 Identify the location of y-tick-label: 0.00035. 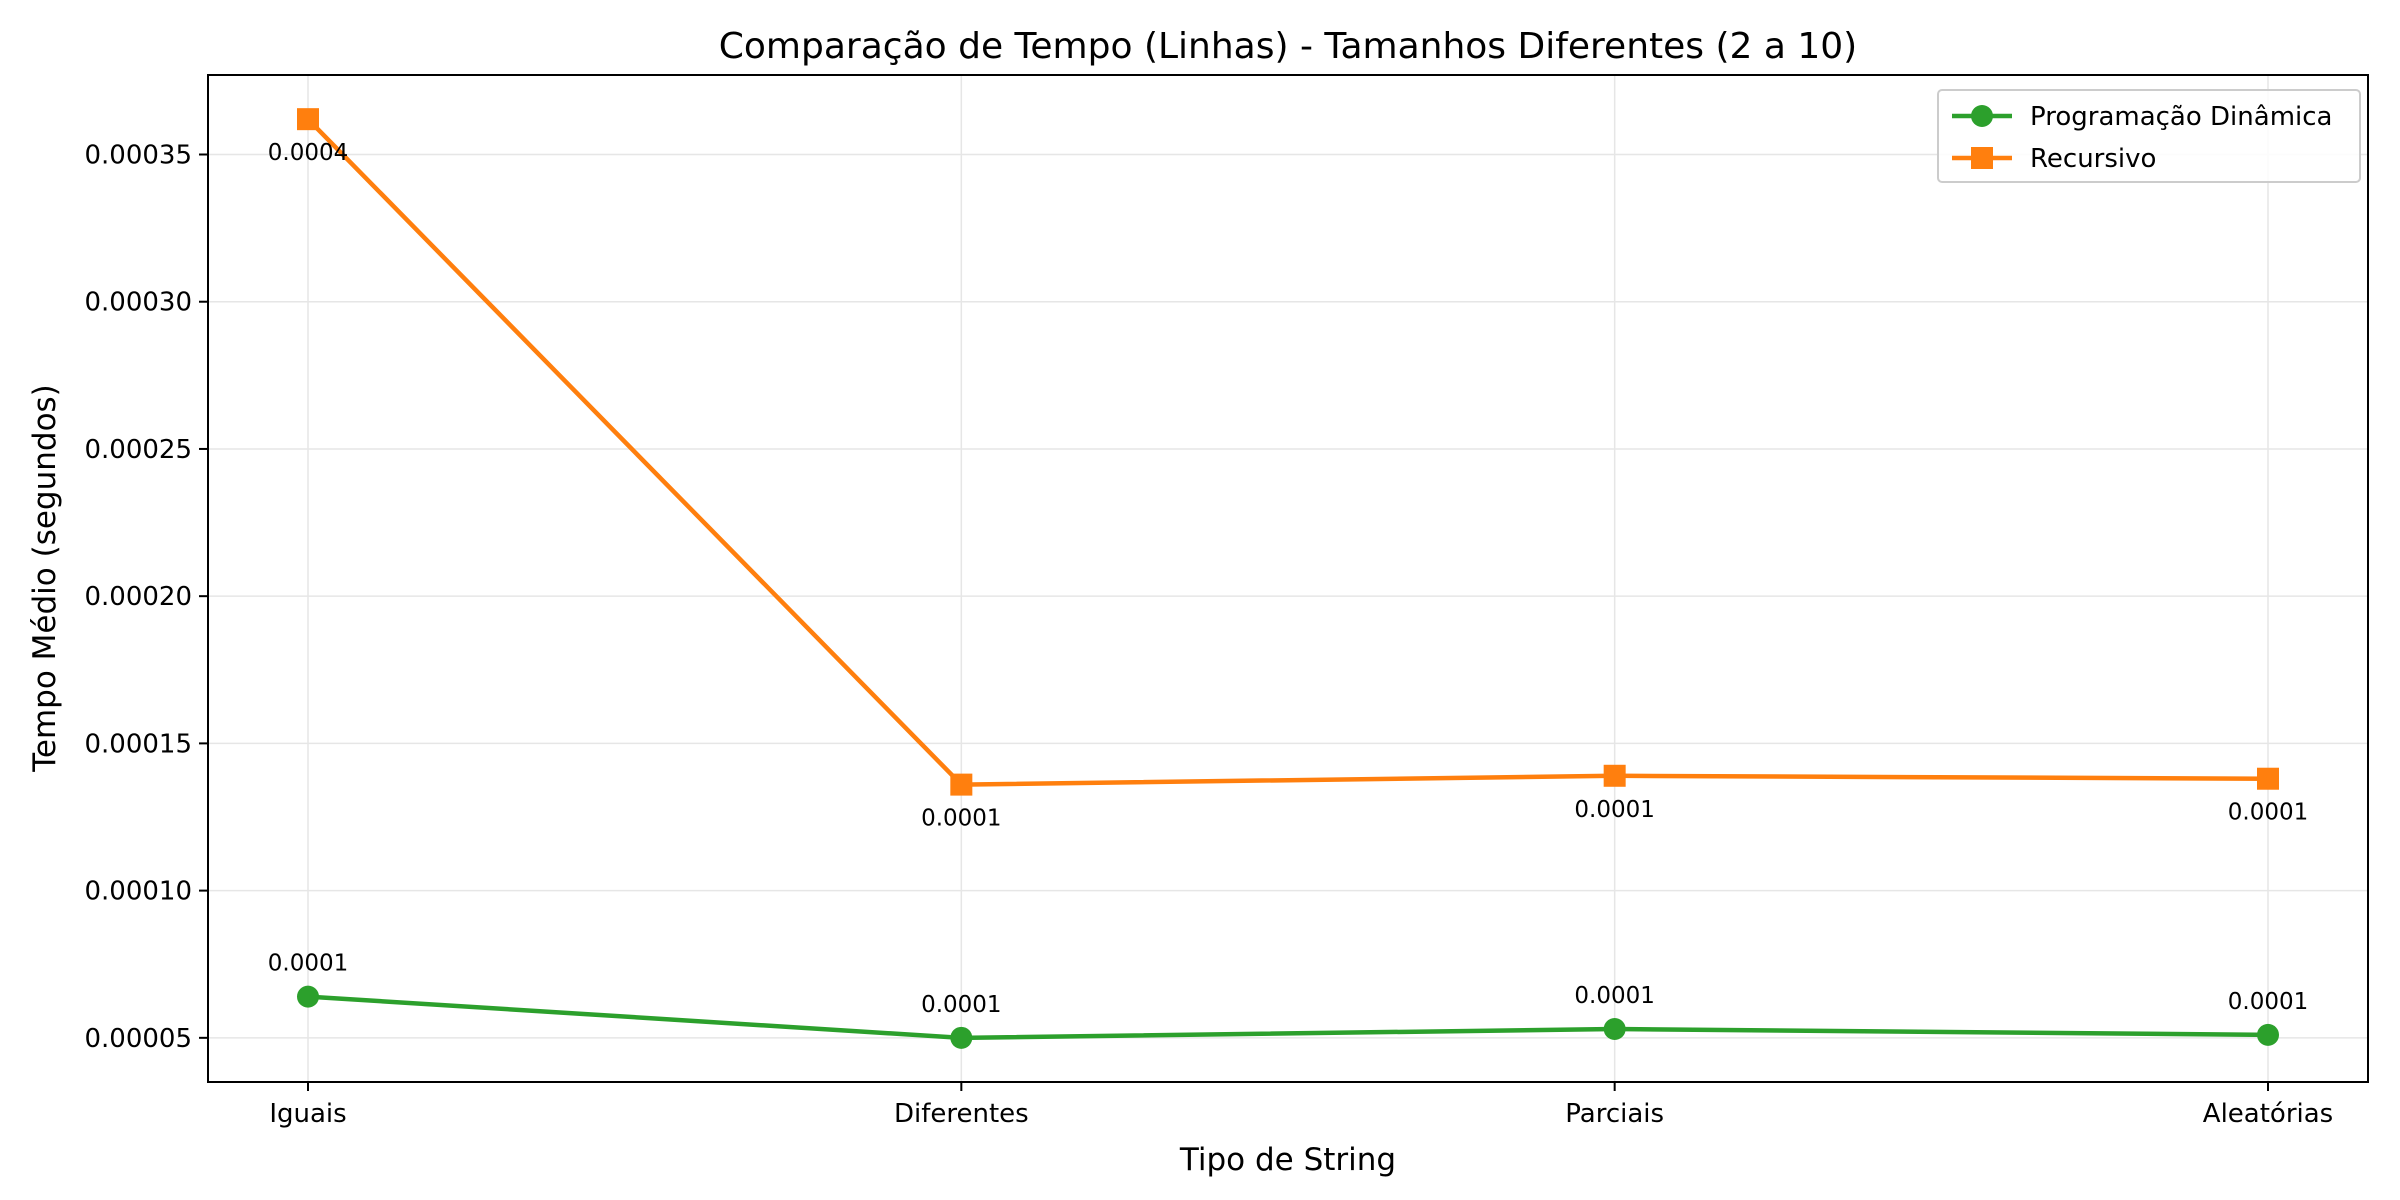
(138, 156).